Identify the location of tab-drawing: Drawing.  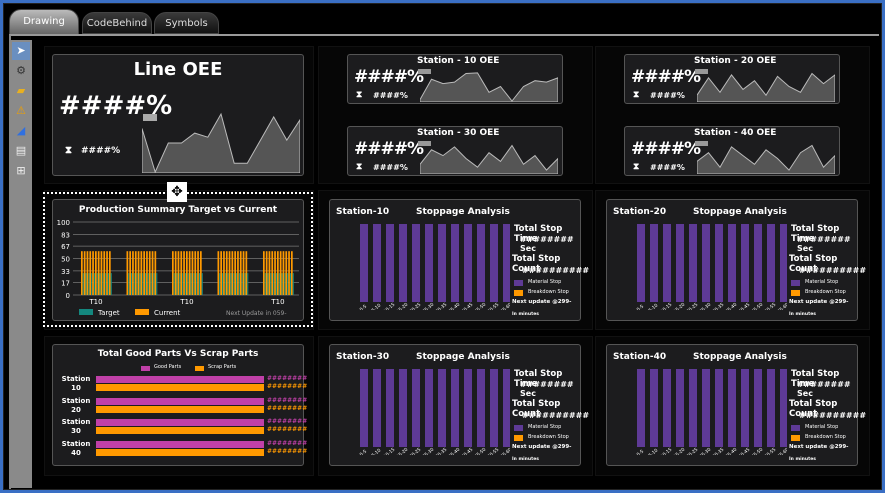
(44, 22).